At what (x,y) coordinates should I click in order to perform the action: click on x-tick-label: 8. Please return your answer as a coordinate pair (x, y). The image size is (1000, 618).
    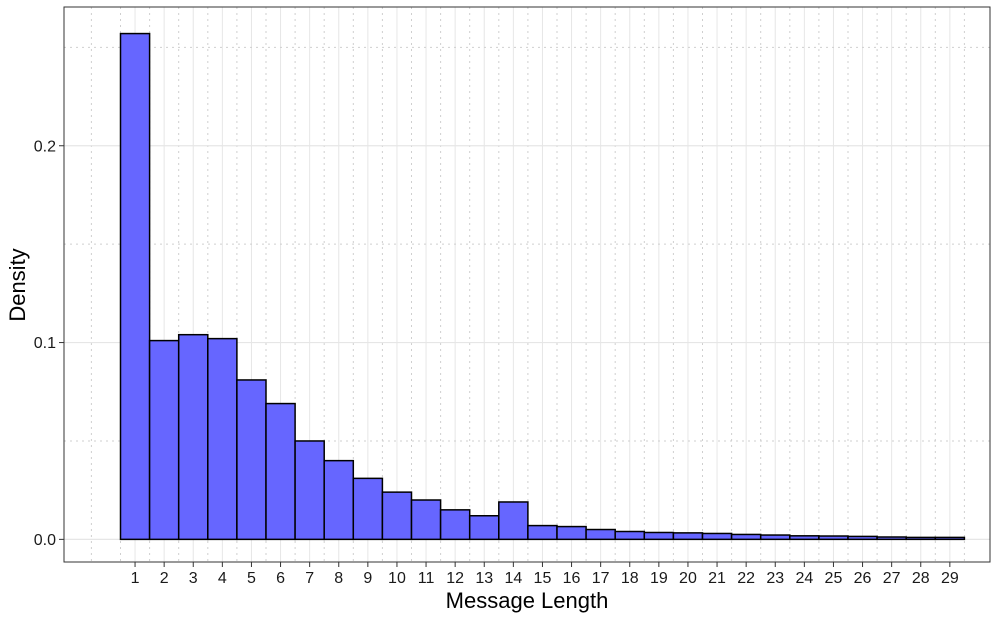
    Looking at the image, I should click on (338, 578).